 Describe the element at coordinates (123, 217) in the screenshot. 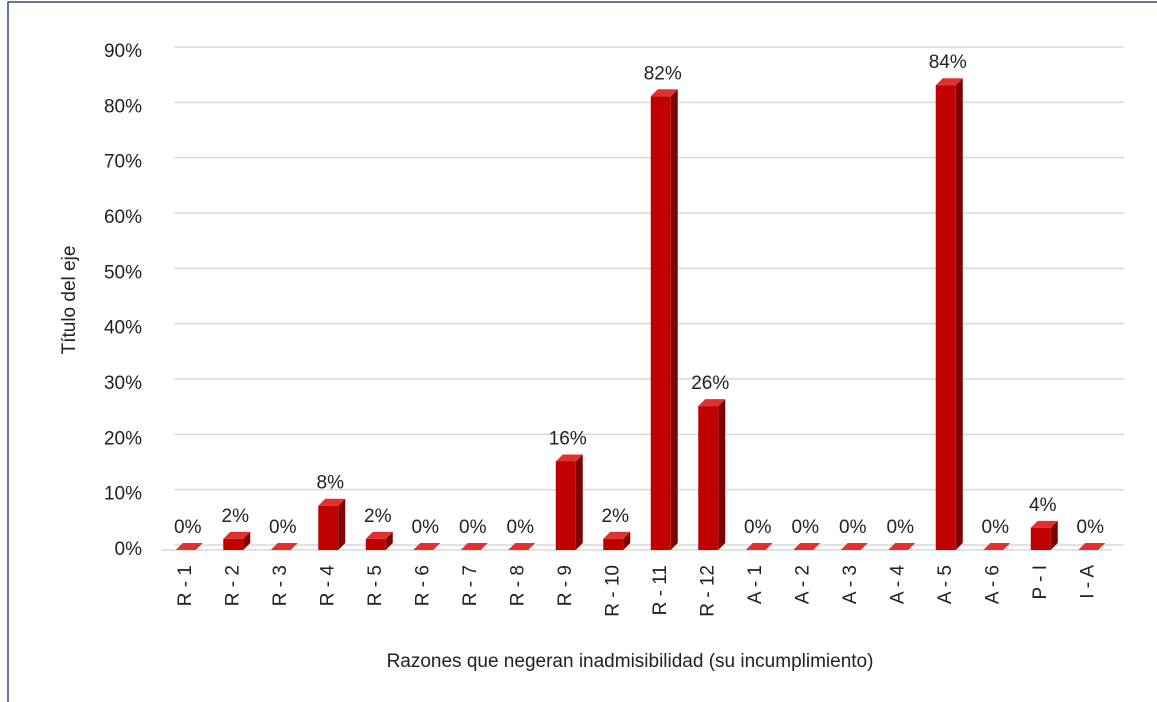

I see `y-tick-label: 60%` at that location.